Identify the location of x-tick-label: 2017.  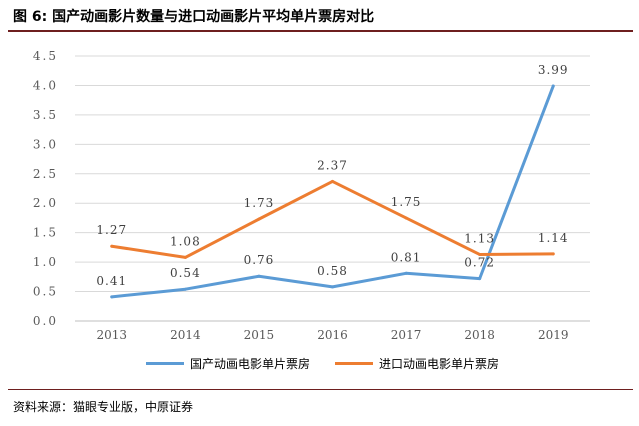
(406, 335).